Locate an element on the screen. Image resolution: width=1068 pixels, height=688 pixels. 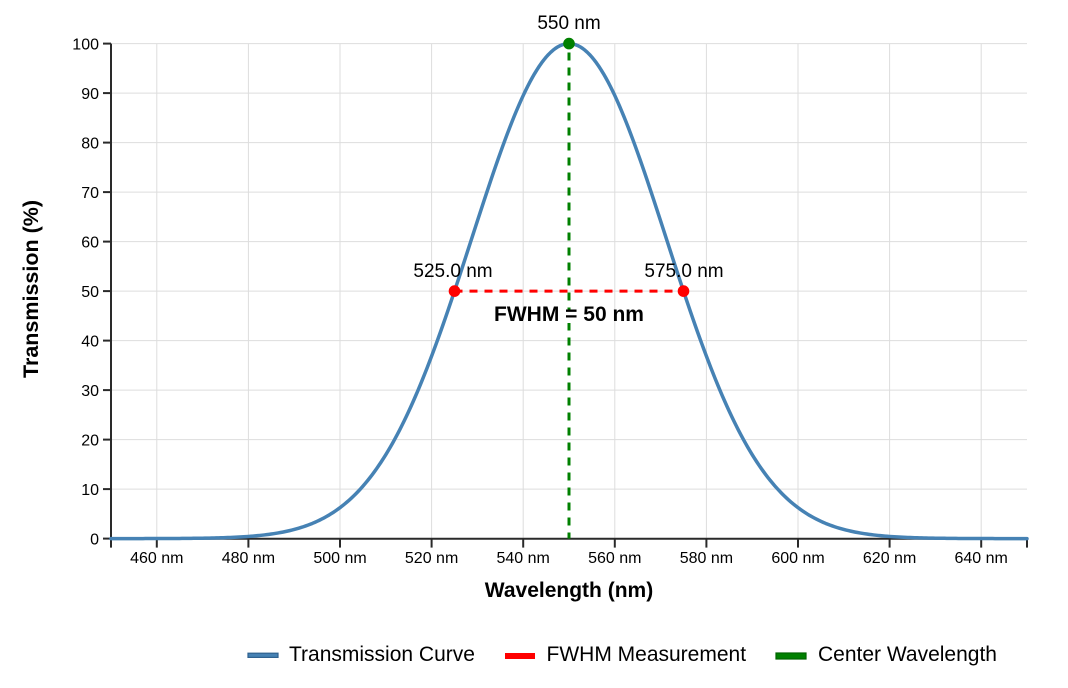
svg-text: 560 nm is located at coordinates (614, 558).